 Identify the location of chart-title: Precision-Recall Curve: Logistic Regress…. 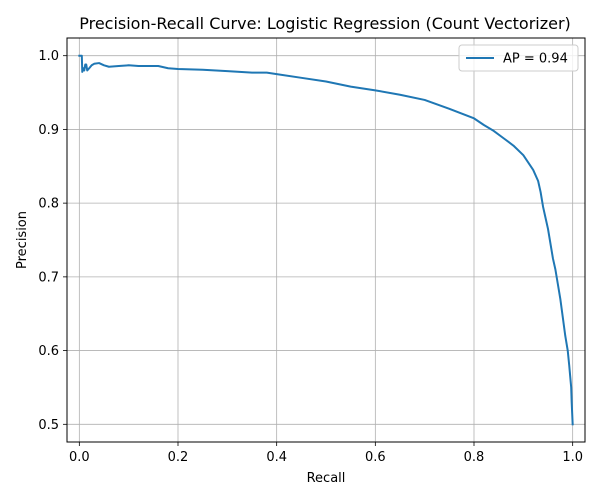
(325, 23).